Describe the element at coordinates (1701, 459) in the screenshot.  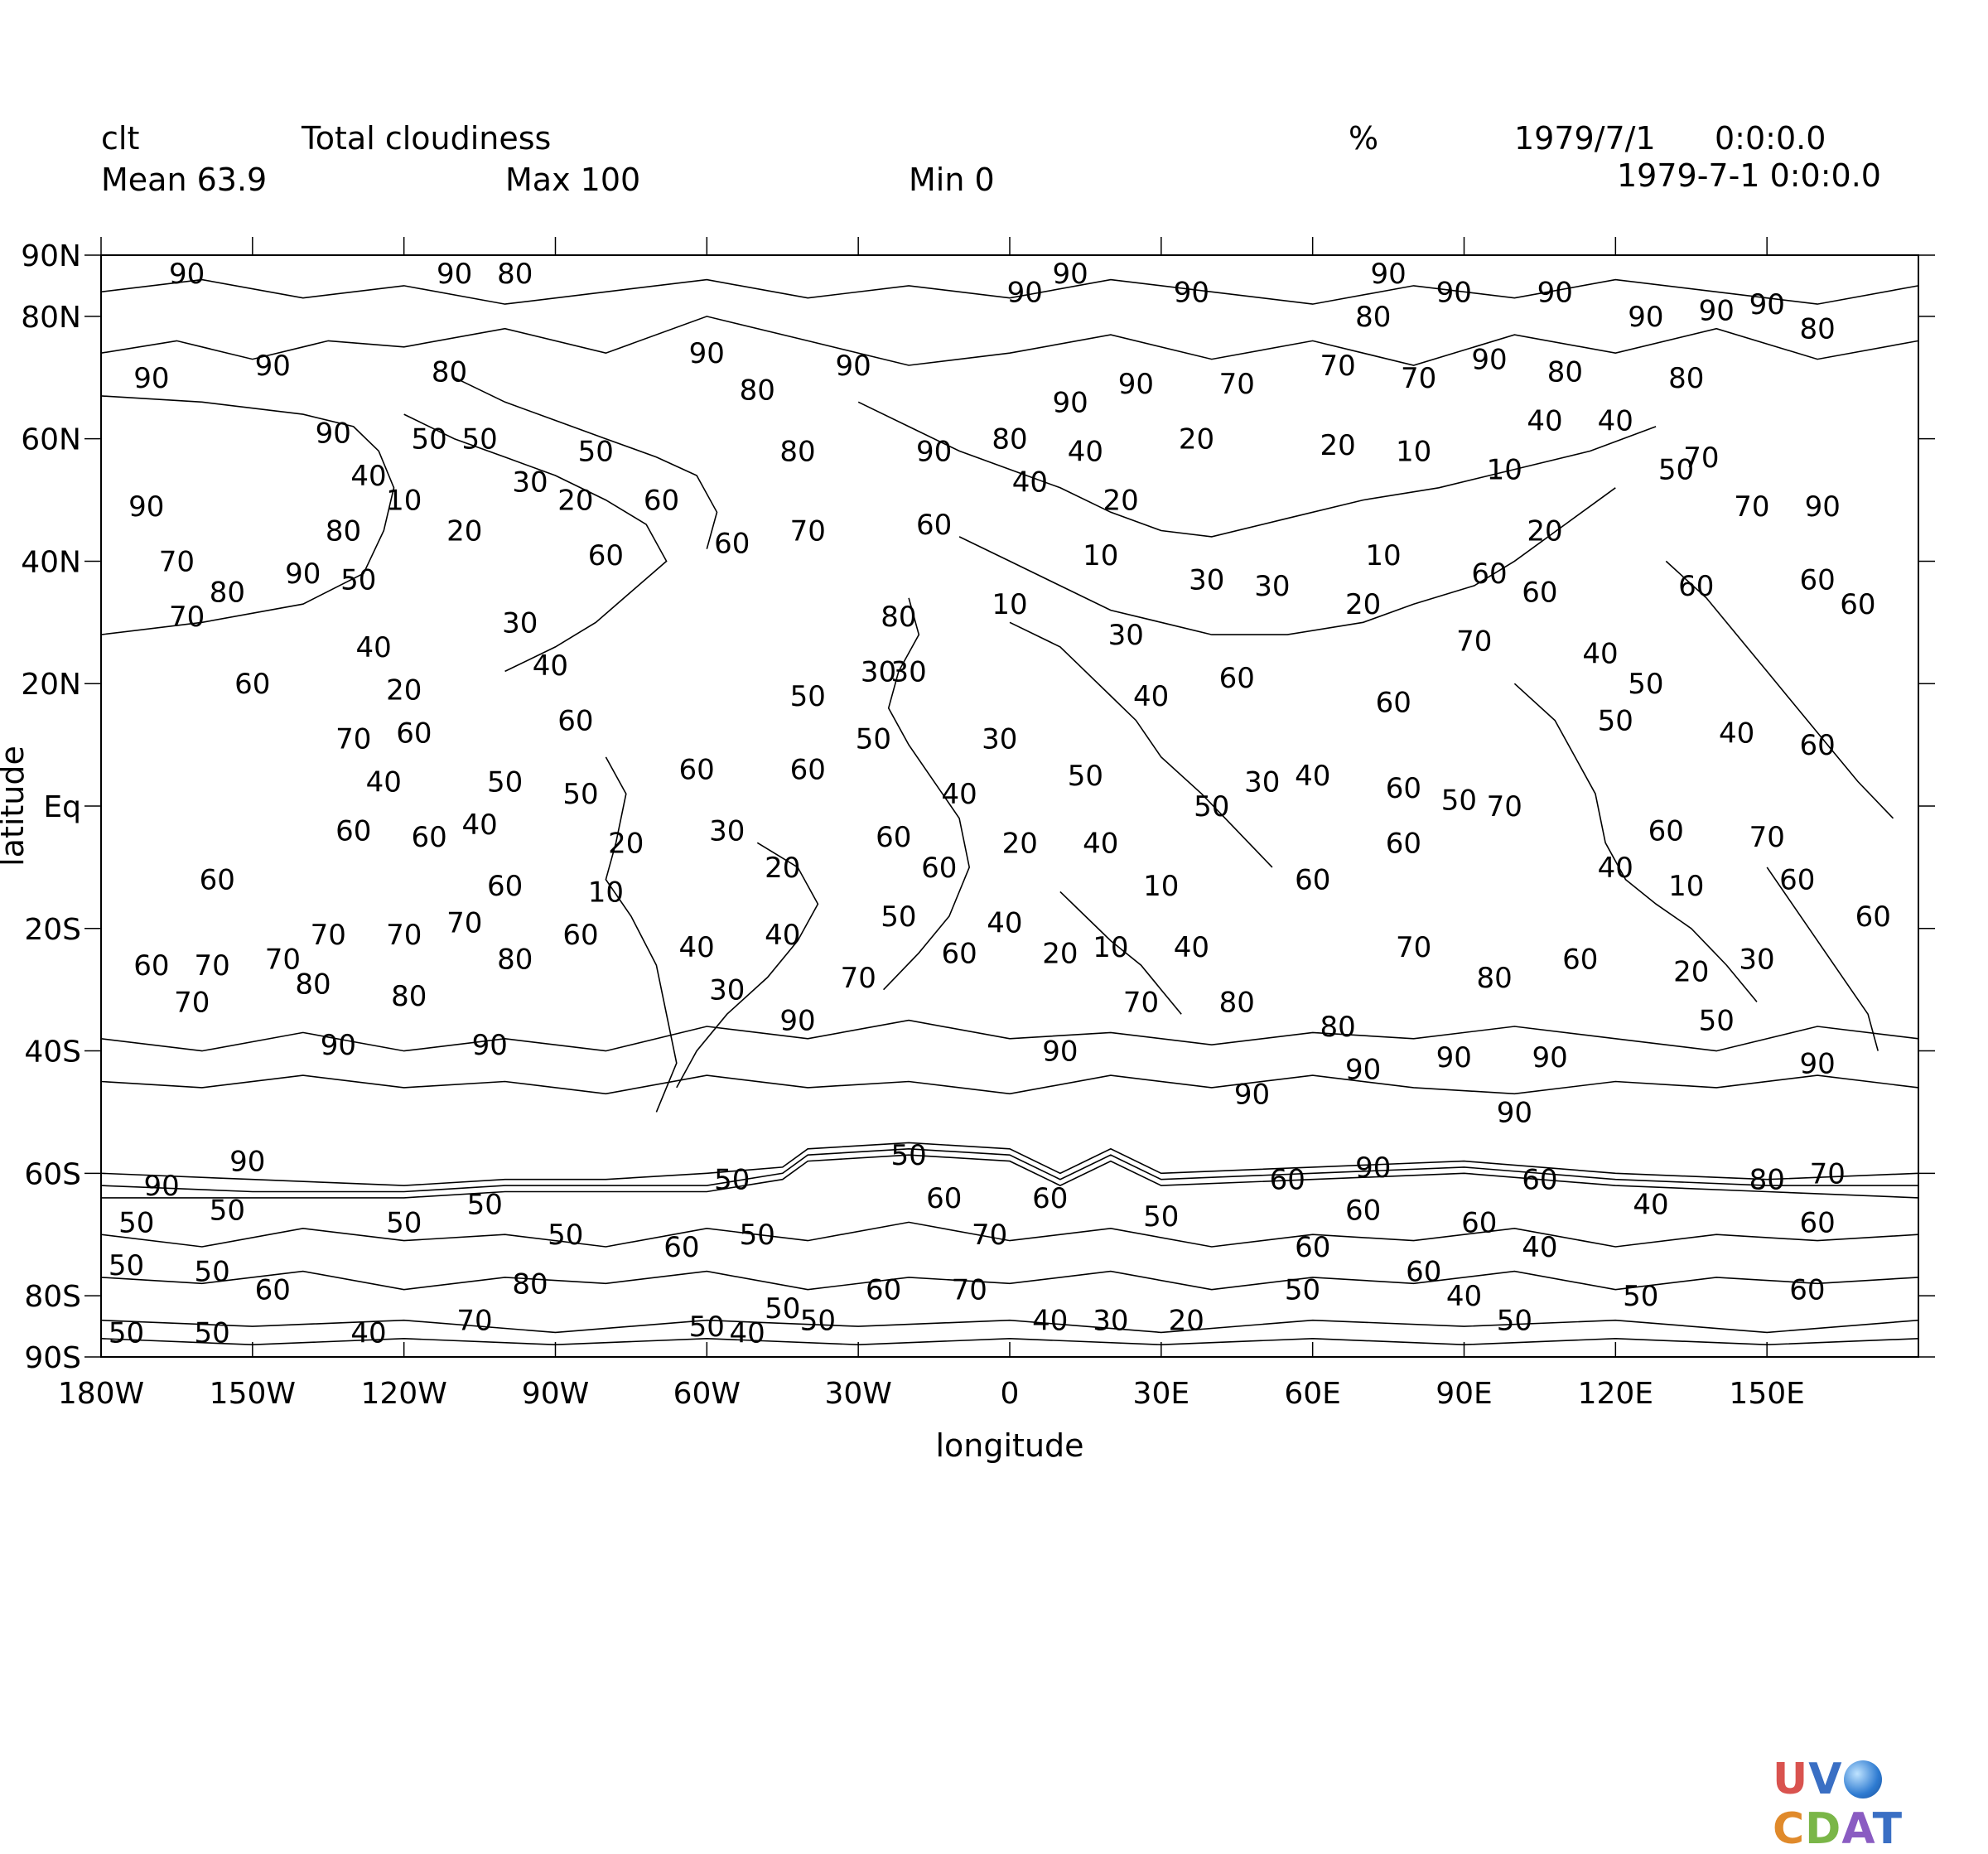
I see `contour-label-59: 70` at that location.